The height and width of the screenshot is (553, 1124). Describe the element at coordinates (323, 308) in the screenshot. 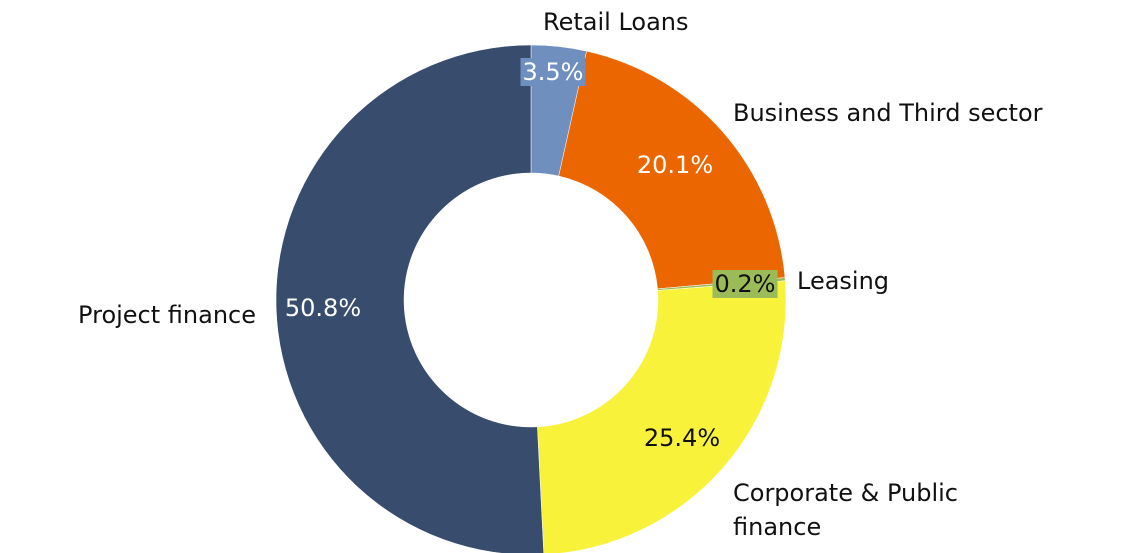

I see `value-label: 50.8%` at that location.